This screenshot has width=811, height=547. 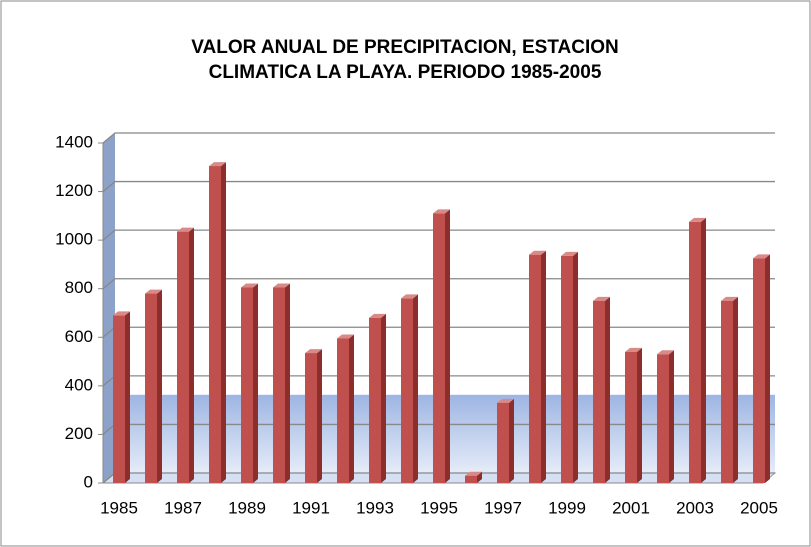 I want to click on y-tick-label: 400, so click(x=79, y=384).